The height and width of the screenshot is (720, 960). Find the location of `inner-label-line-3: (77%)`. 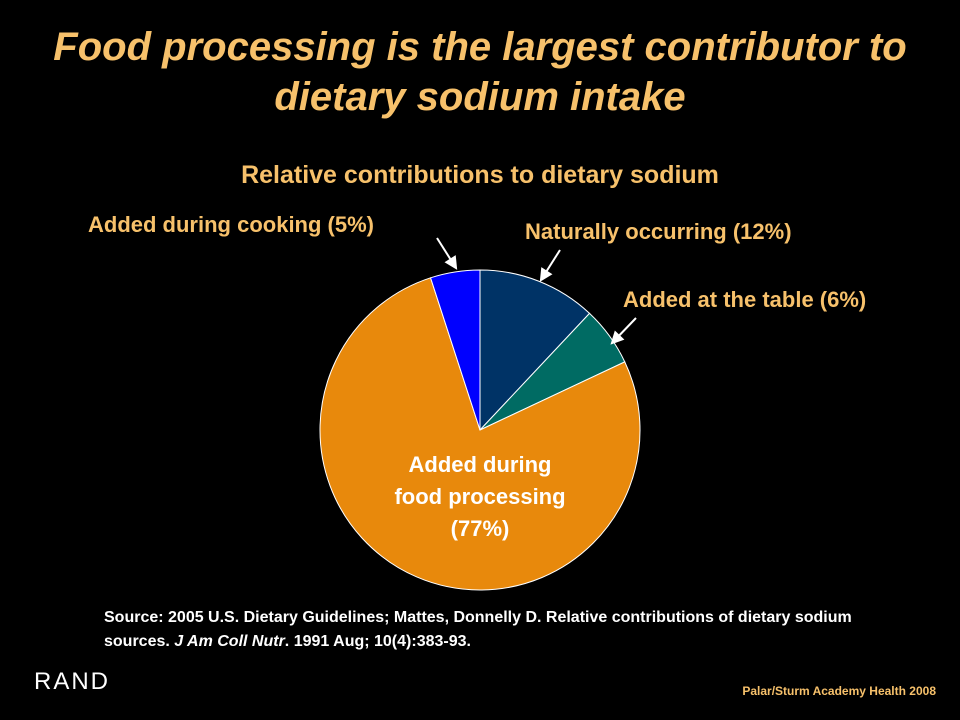

inner-label-line-3: (77%) is located at coordinates (480, 528).